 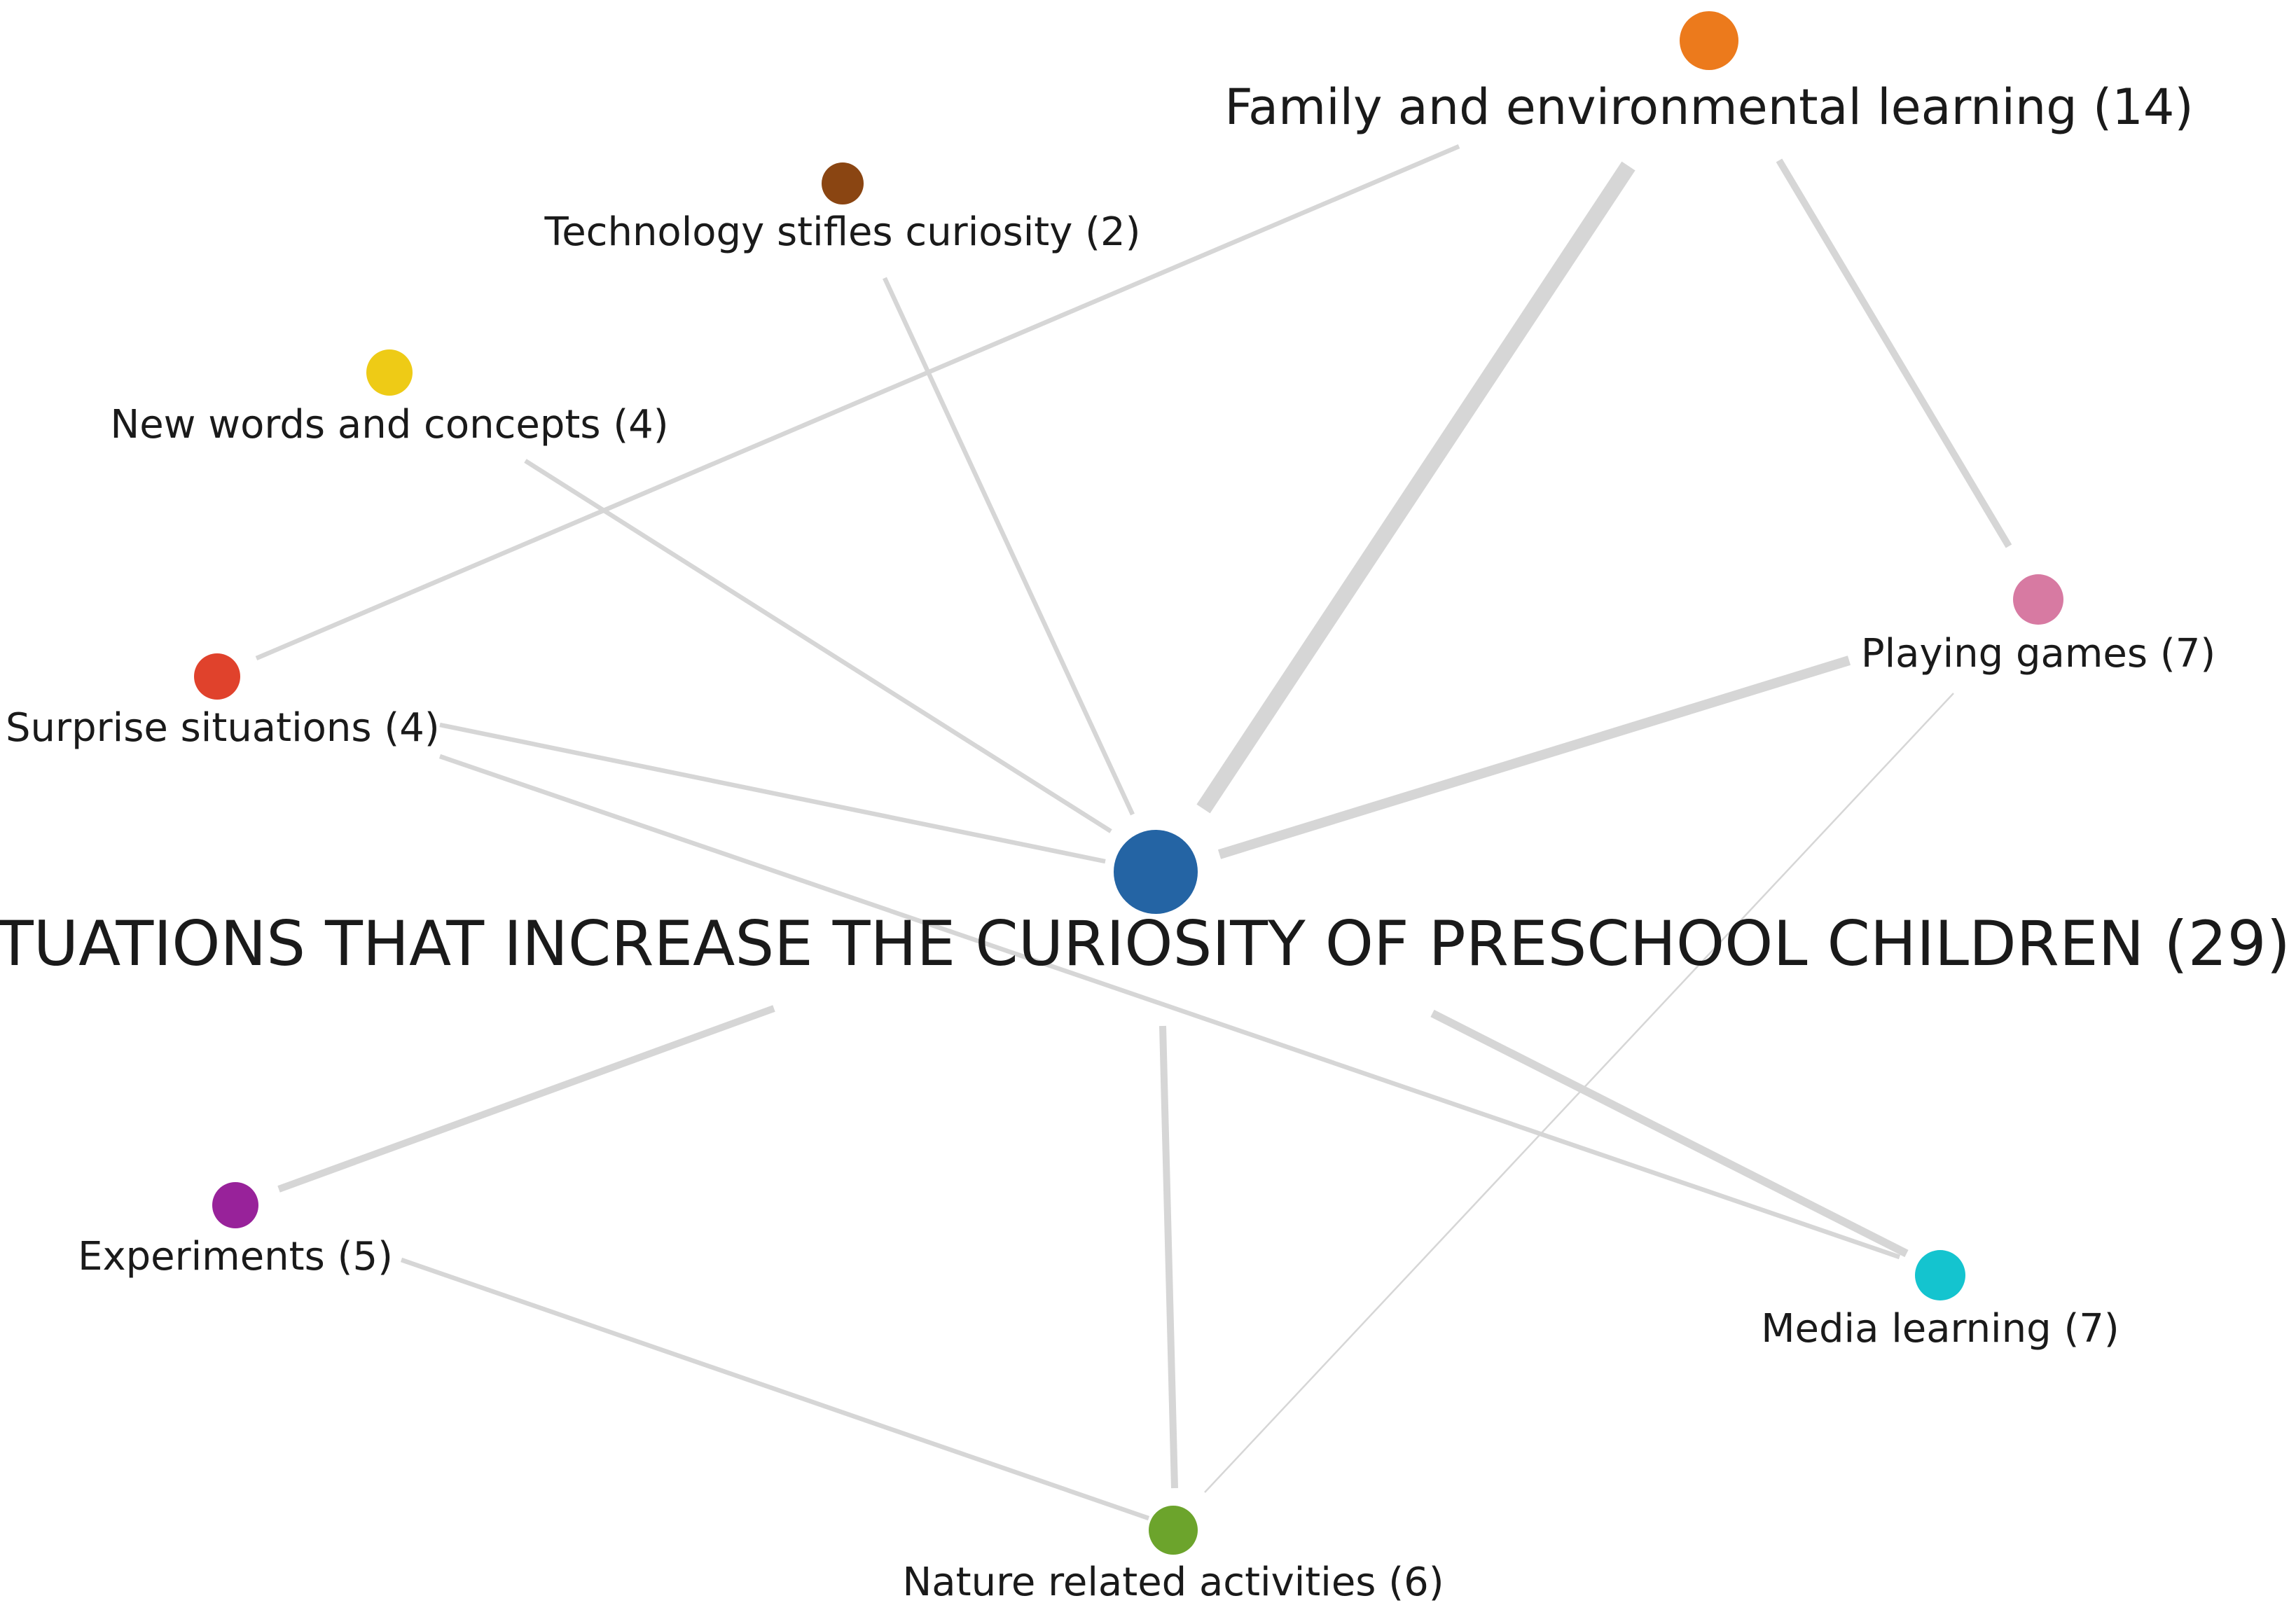 I want to click on node-experiments, so click(x=235, y=1205).